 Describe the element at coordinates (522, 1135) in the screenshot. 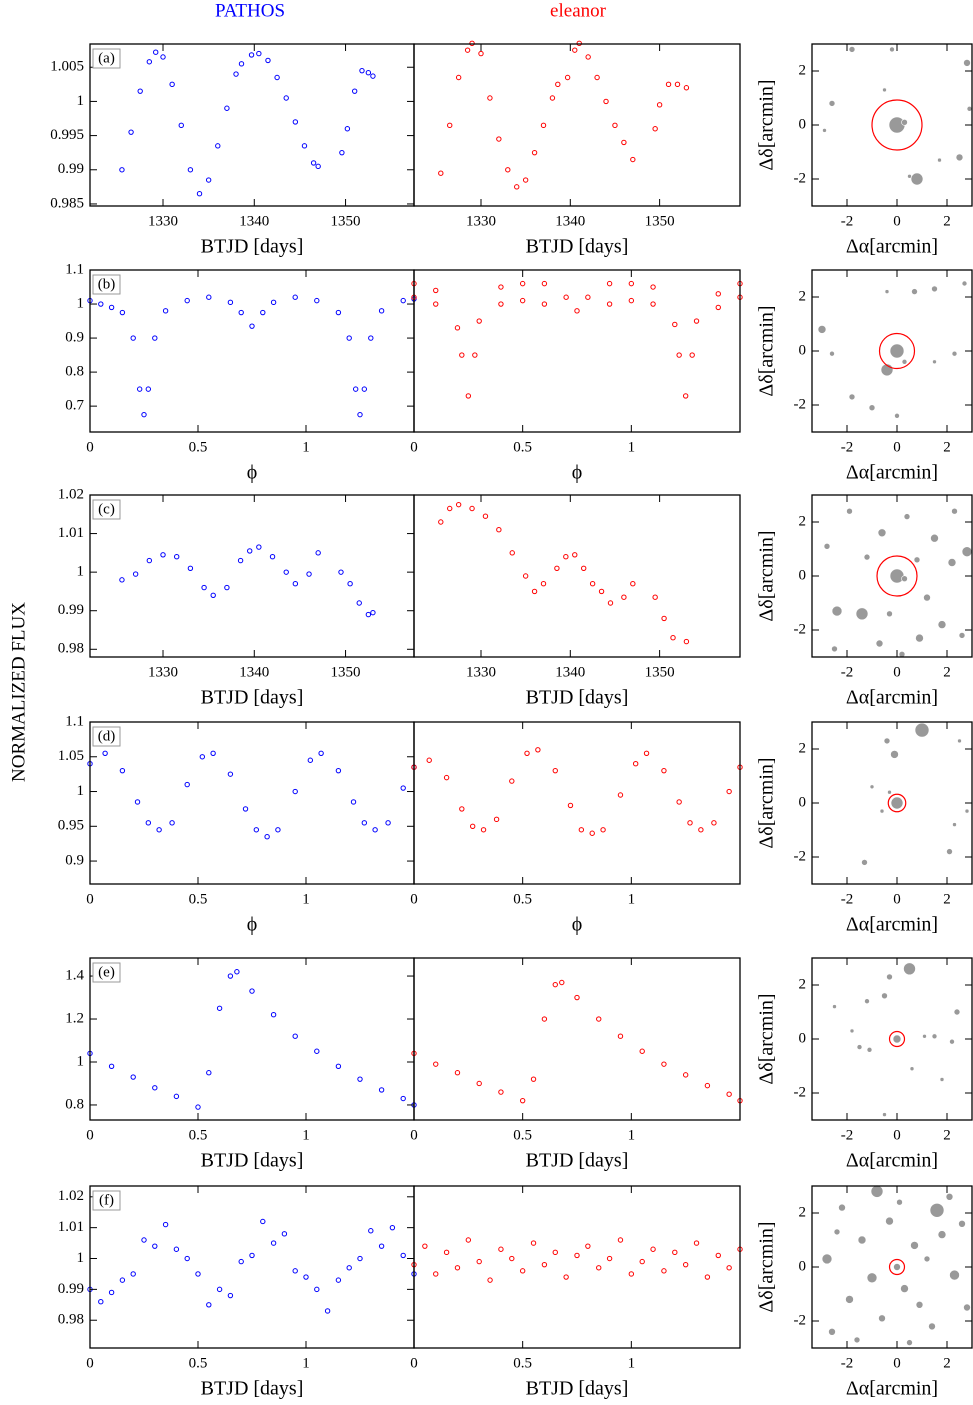

I see `x-tick-label: 0.5` at that location.